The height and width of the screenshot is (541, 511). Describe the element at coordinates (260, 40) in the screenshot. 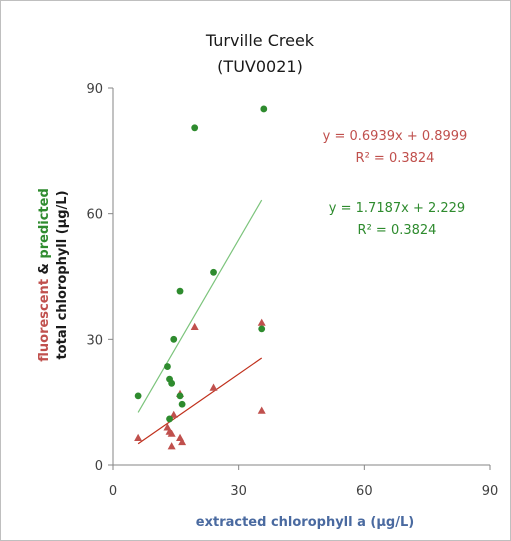

I see `chart-title: Turville Creek` at that location.